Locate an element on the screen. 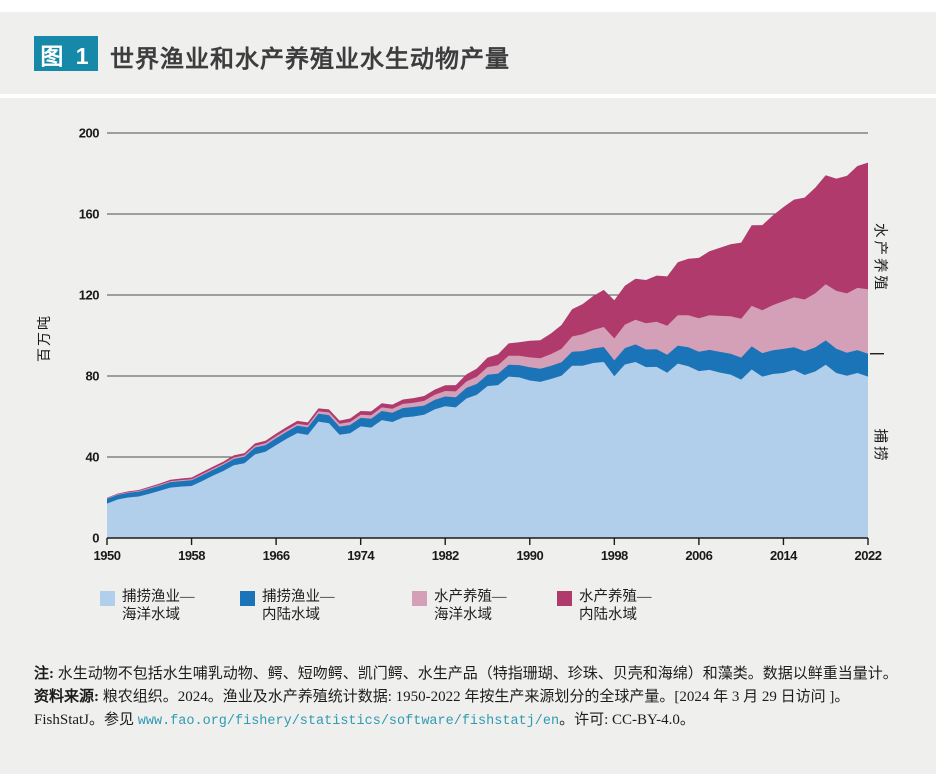 This screenshot has width=936, height=774. legend-label-1: 捕捞渔业— 海洋水域 is located at coordinates (158, 606).